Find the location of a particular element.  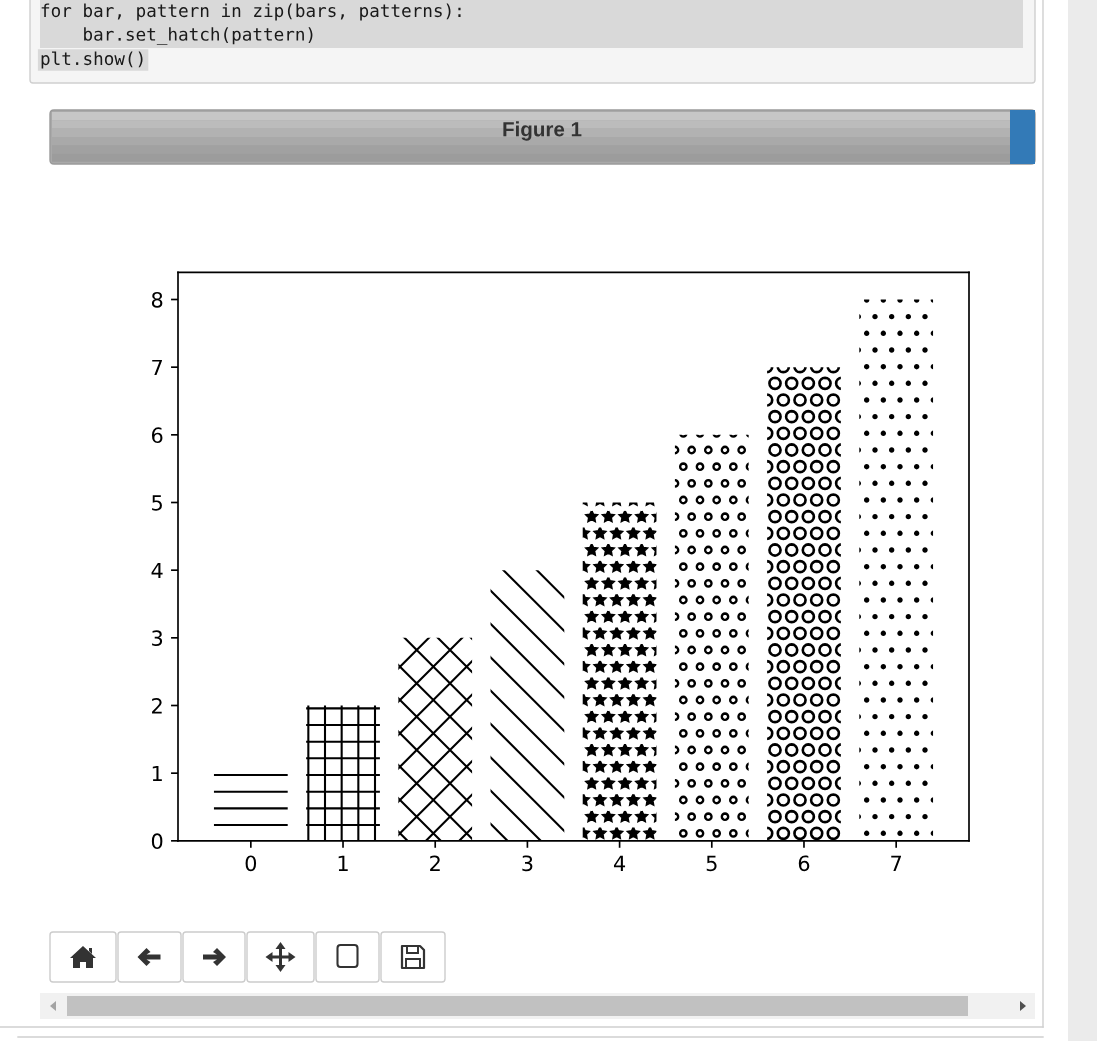

y-tick-label: 1 is located at coordinates (157, 773).